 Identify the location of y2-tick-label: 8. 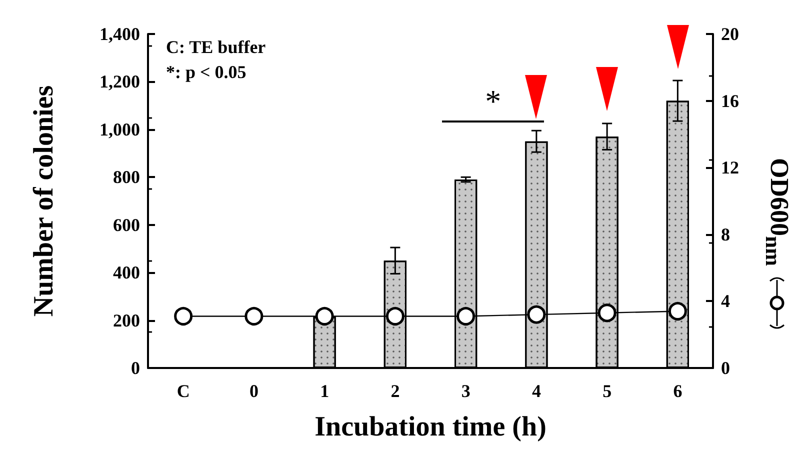
(725, 234).